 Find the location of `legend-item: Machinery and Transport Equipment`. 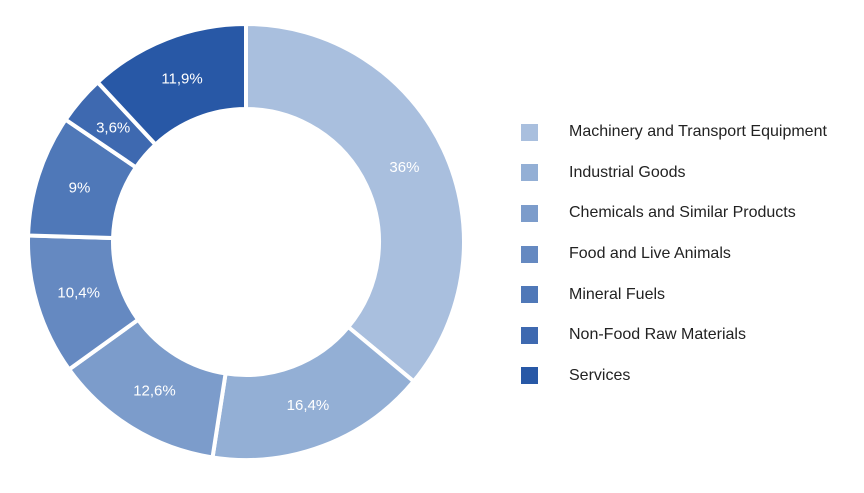

legend-item: Machinery and Transport Equipment is located at coordinates (674, 132).